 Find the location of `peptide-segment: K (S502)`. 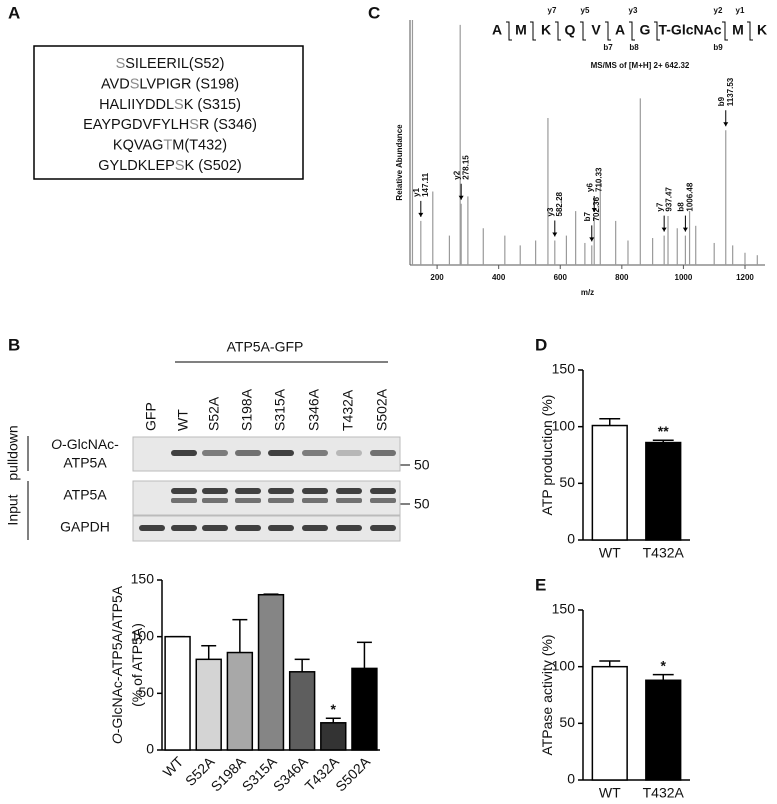

peptide-segment: K (S502) is located at coordinates (213, 166).